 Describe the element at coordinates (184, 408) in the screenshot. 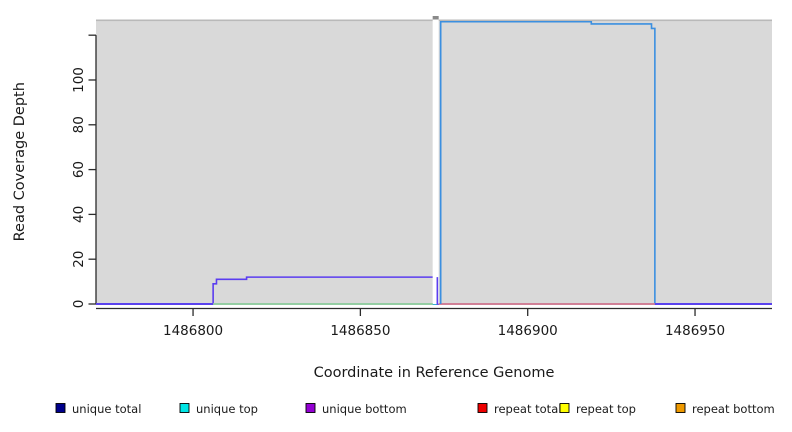

I see `legend-swatch-unique-top` at that location.